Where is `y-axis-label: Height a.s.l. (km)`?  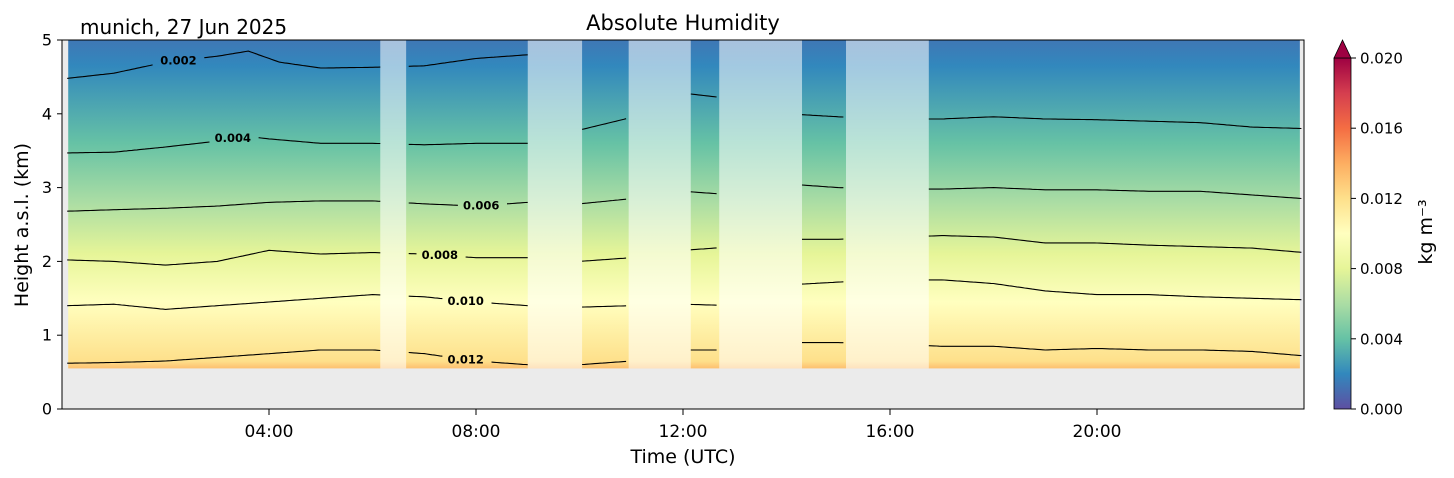
y-axis-label: Height a.s.l. (km) is located at coordinates (22, 225).